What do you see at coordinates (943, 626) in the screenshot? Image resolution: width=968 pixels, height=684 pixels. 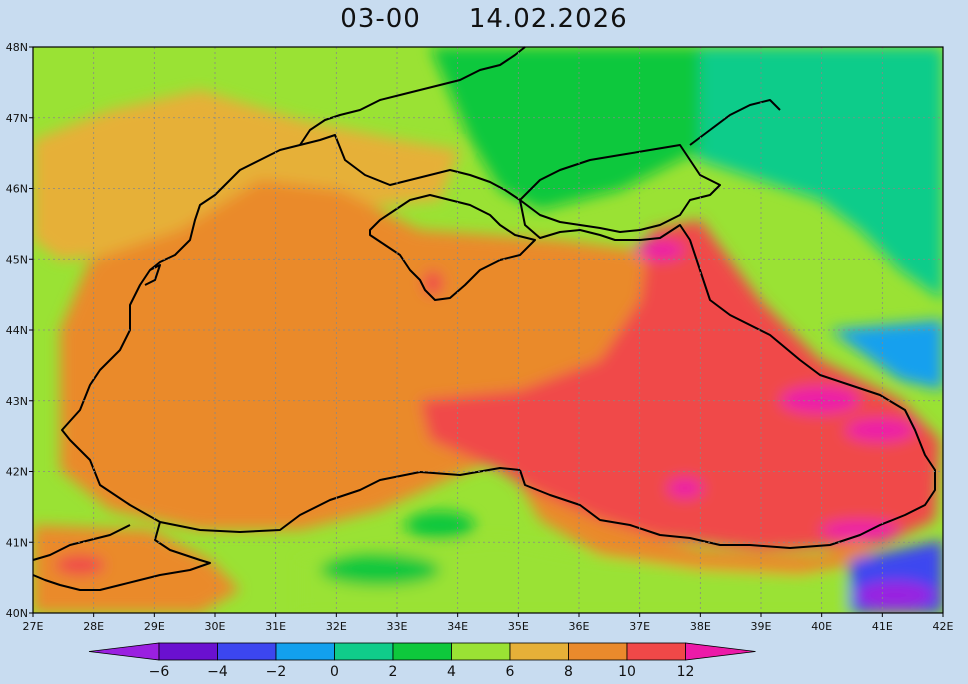 I see `lon-tick-label: 42E` at bounding box center [943, 626].